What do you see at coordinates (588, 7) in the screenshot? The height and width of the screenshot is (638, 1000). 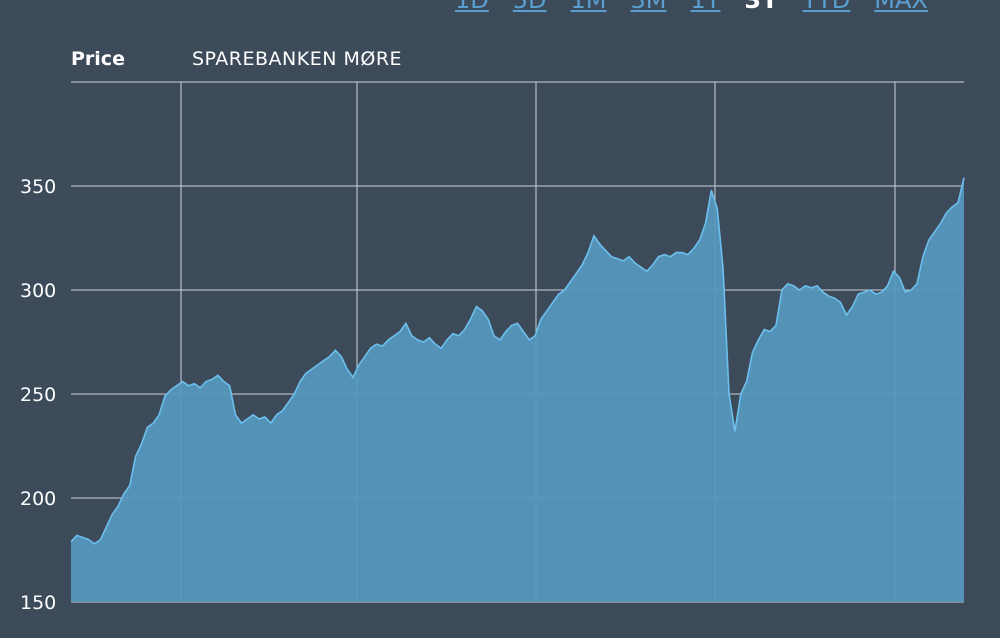 I see `range-tab-1m: 1M` at bounding box center [588, 7].